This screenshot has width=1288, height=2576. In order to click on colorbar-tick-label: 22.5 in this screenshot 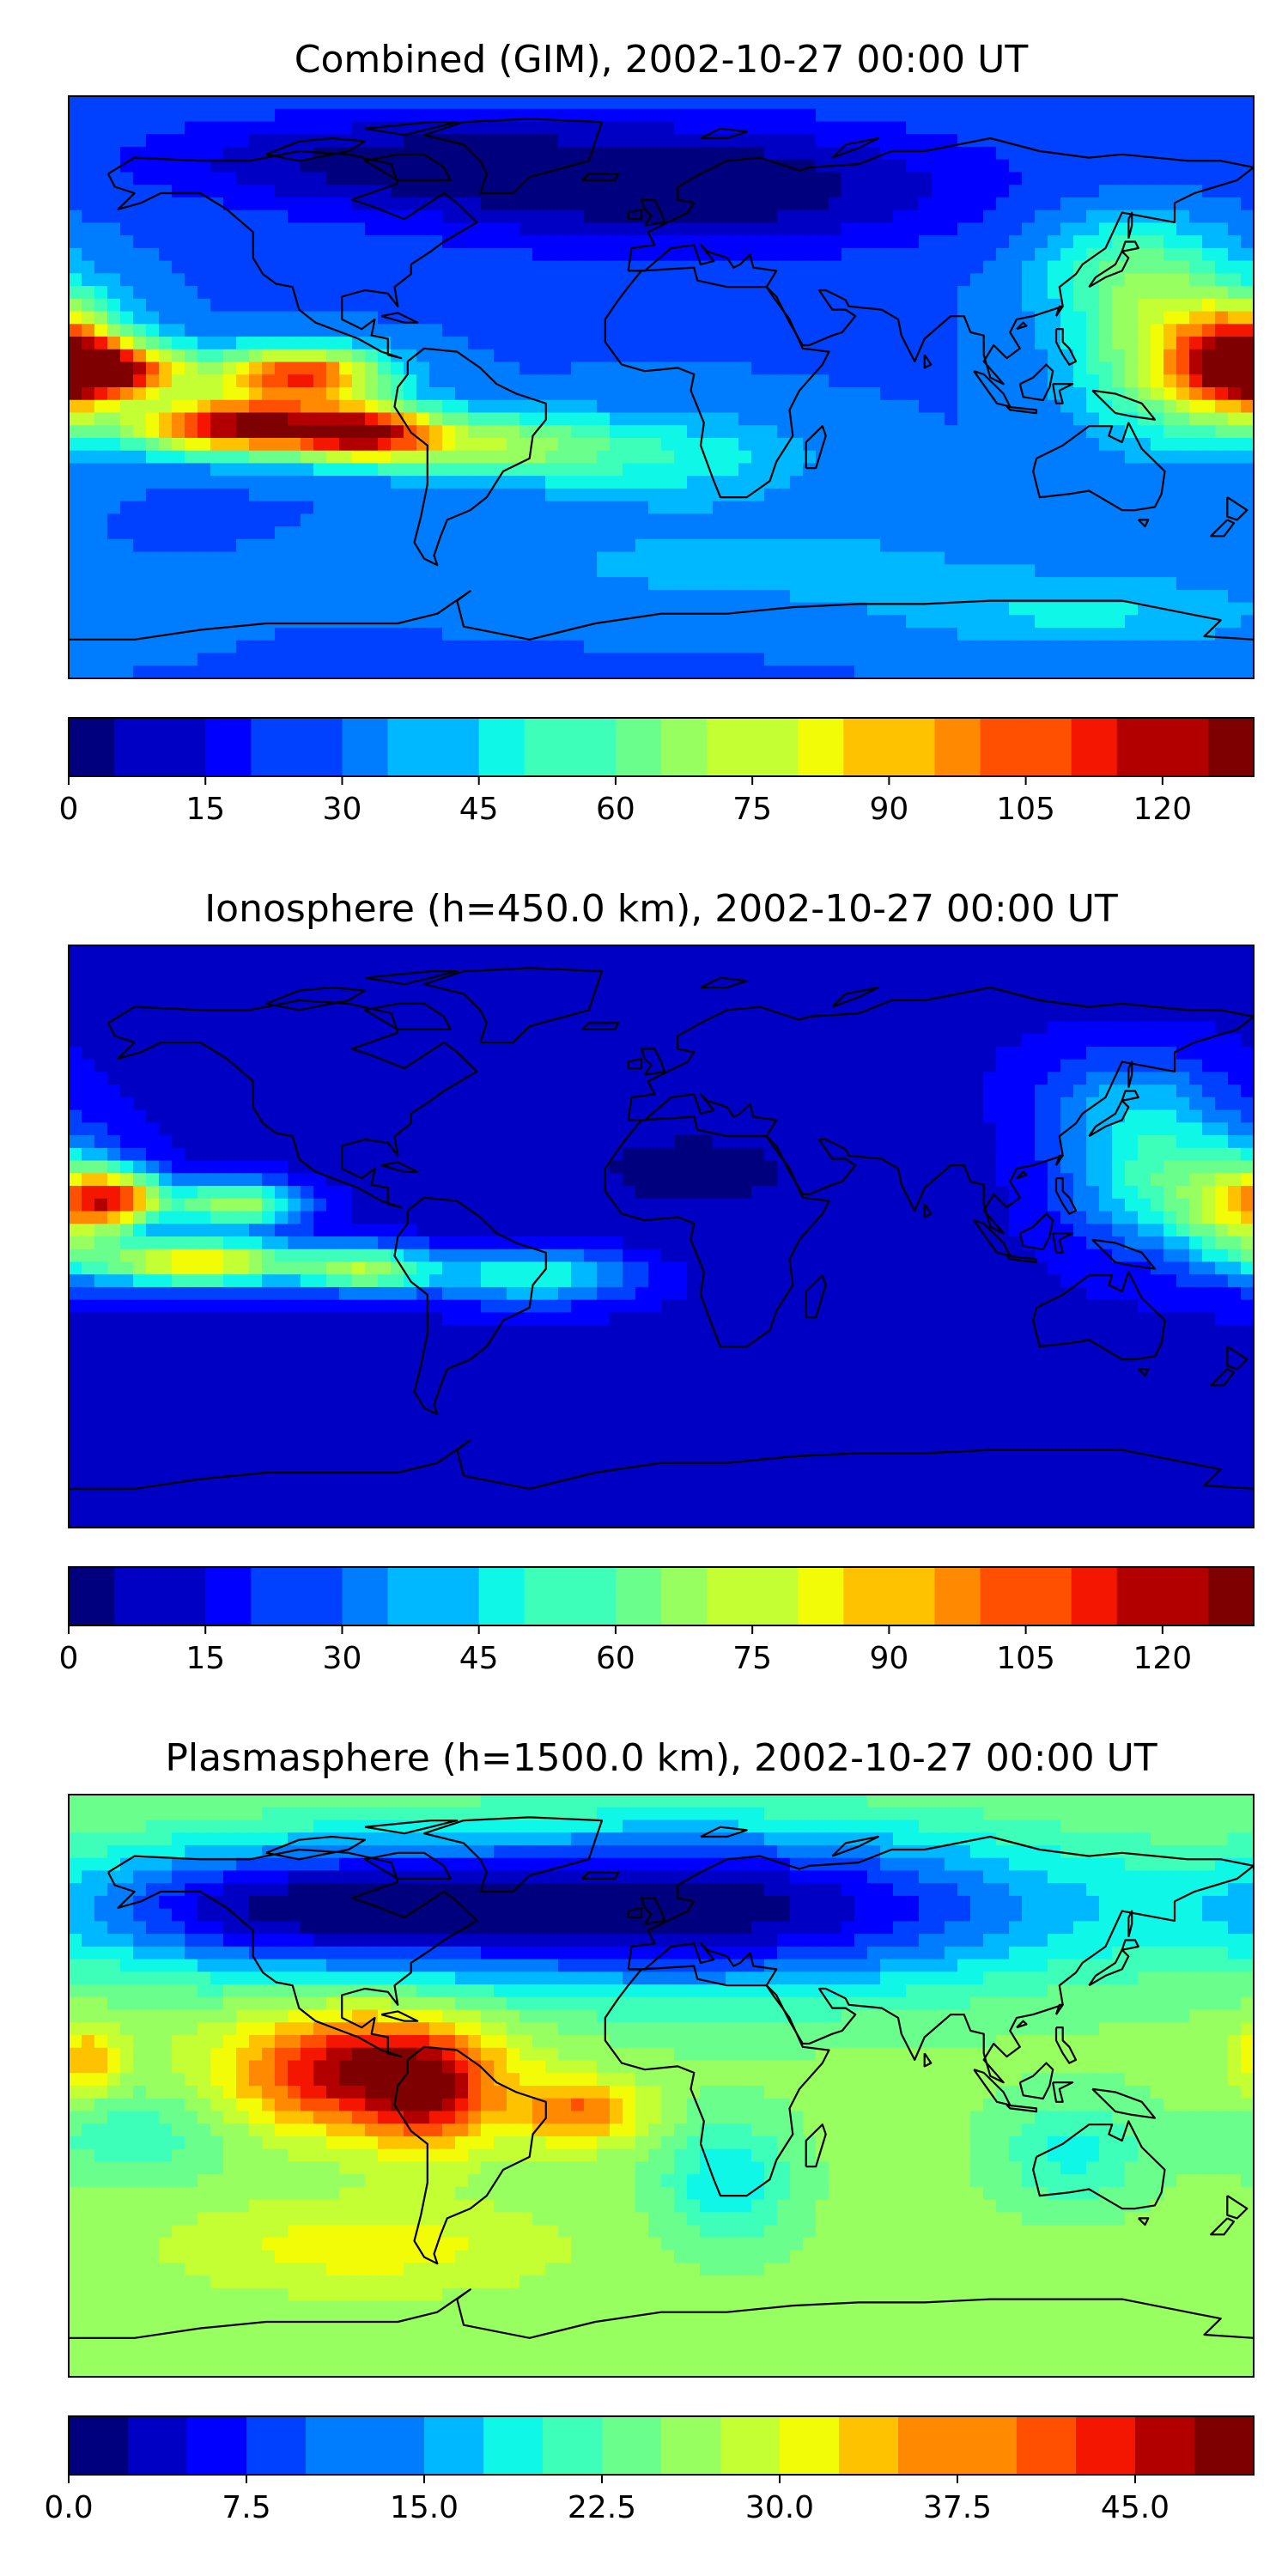, I will do `click(602, 2507)`.